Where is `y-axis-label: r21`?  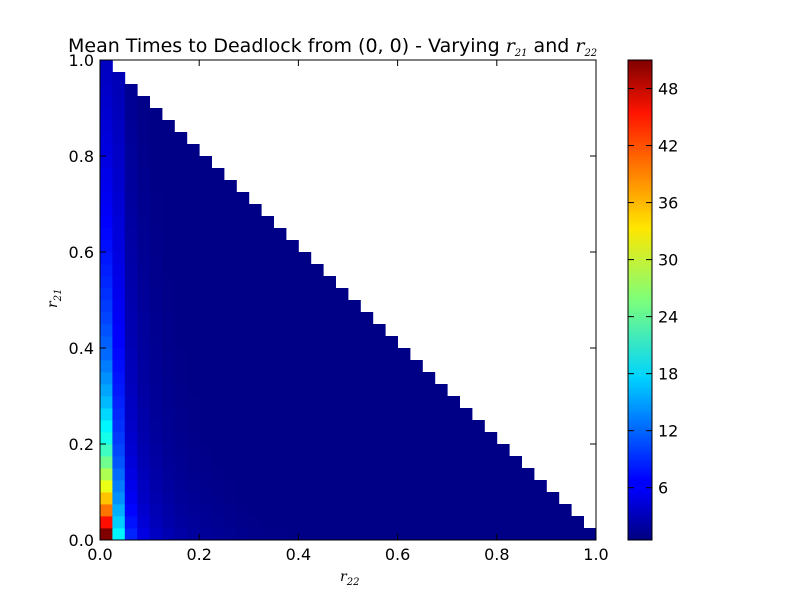 y-axis-label: r21 is located at coordinates (54, 298).